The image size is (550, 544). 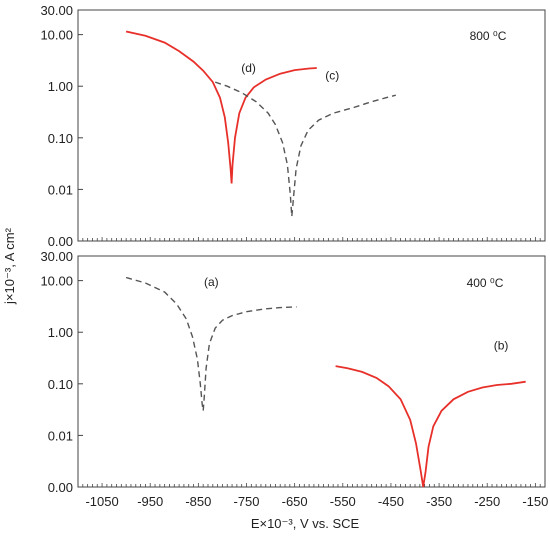 What do you see at coordinates (391, 501) in the screenshot?
I see `x-tick-label: -450` at bounding box center [391, 501].